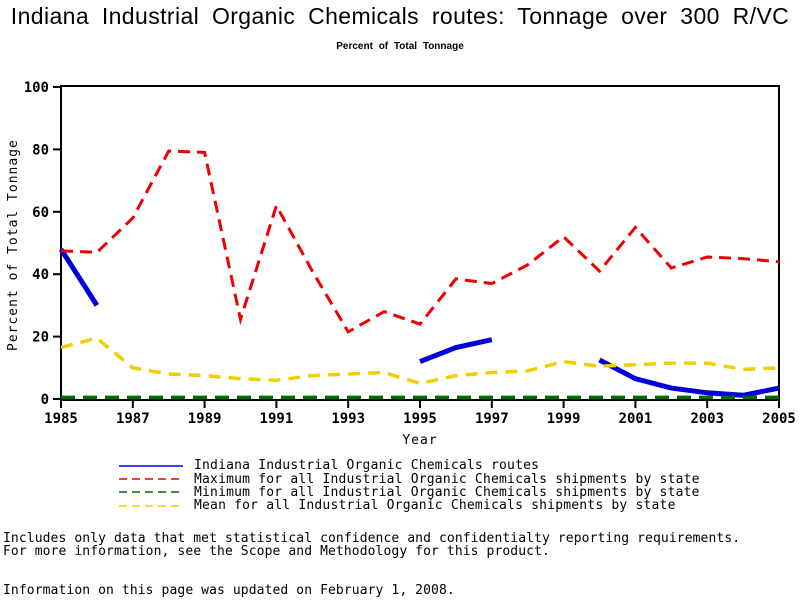 The height and width of the screenshot is (600, 800). I want to click on y-tick-label: 80, so click(40, 150).